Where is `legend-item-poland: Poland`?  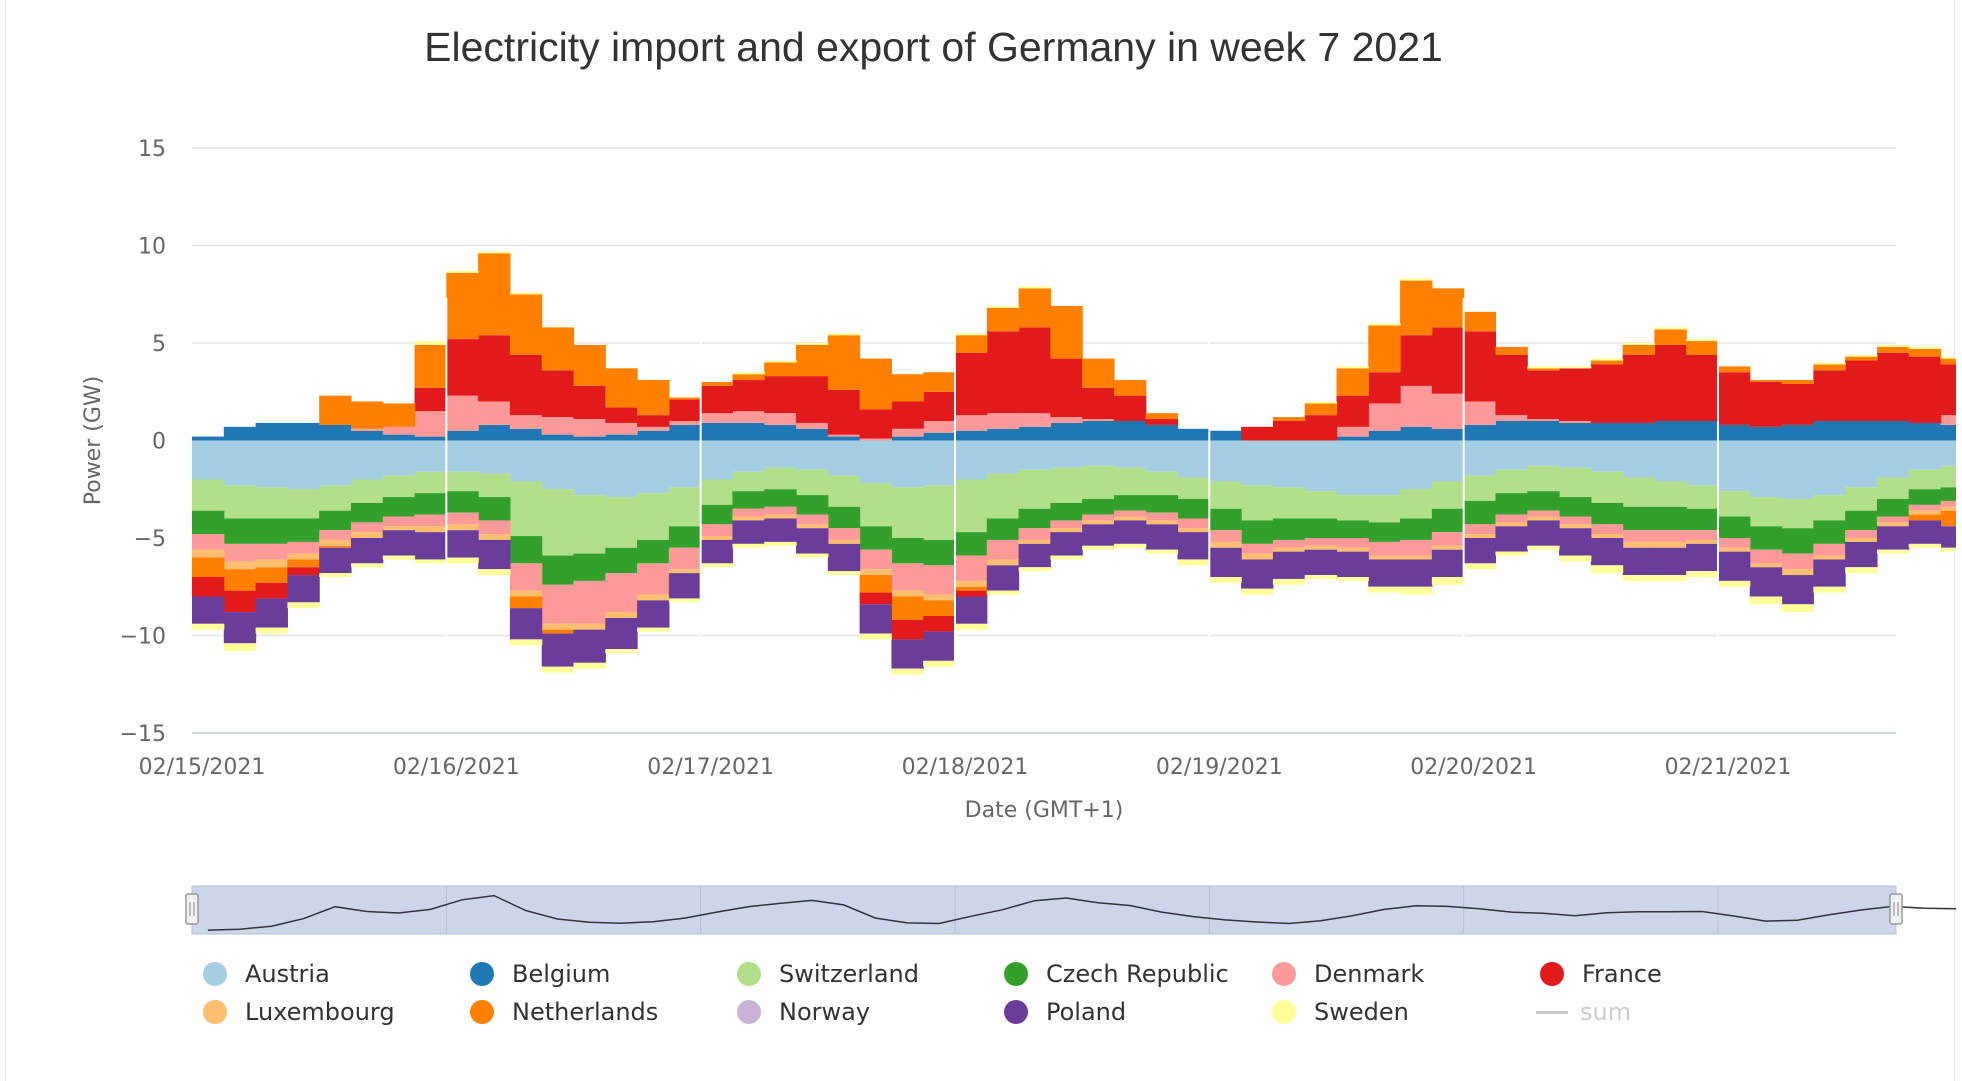
legend-item-poland: Poland is located at coordinates (1065, 1012).